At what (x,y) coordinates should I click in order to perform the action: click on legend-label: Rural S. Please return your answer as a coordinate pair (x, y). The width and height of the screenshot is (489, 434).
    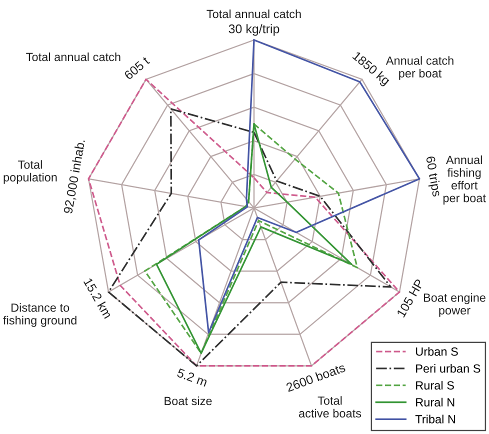
    Looking at the image, I should click on (435, 385).